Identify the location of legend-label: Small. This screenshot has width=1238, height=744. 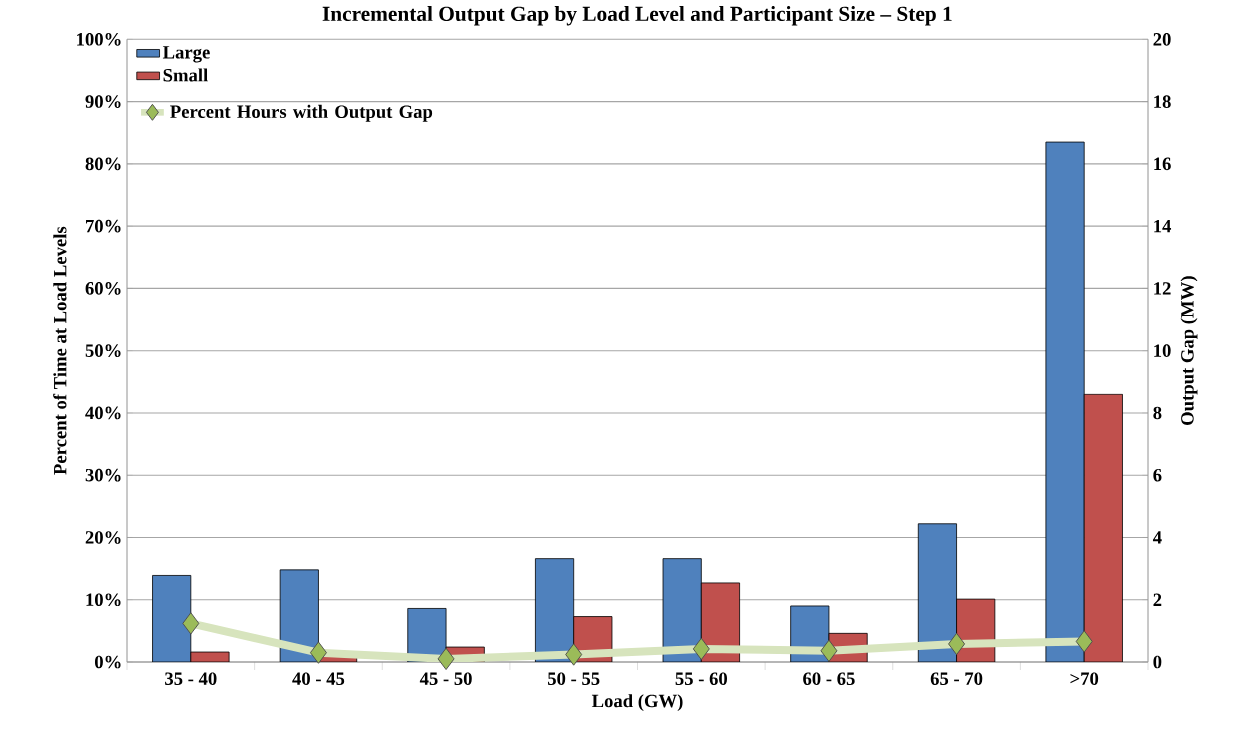
(185, 75).